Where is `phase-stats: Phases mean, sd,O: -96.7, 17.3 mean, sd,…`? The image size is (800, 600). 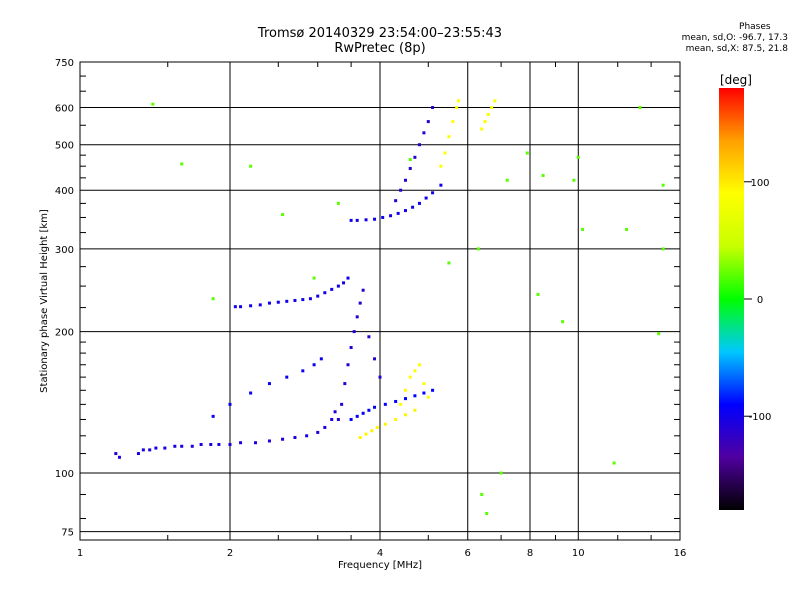
phase-stats: Phases mean, sd,O: -96.7, 17.3 mean, sd,… is located at coordinates (735, 38).